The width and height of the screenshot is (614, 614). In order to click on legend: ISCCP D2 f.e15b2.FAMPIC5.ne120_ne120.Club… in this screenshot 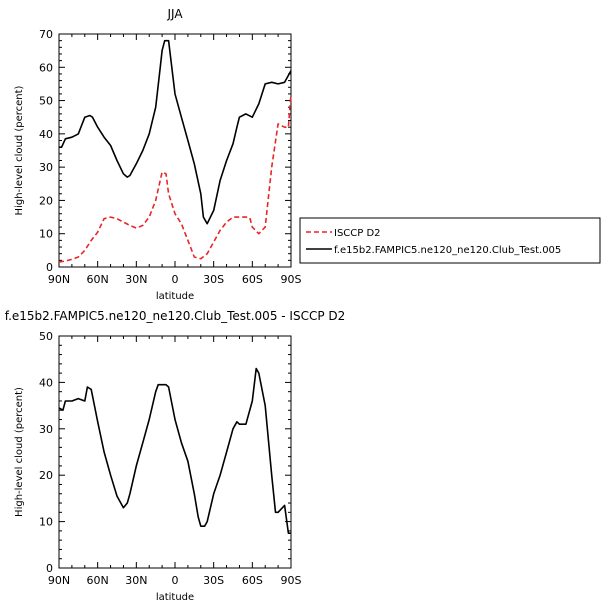, I will do `click(450, 240)`.